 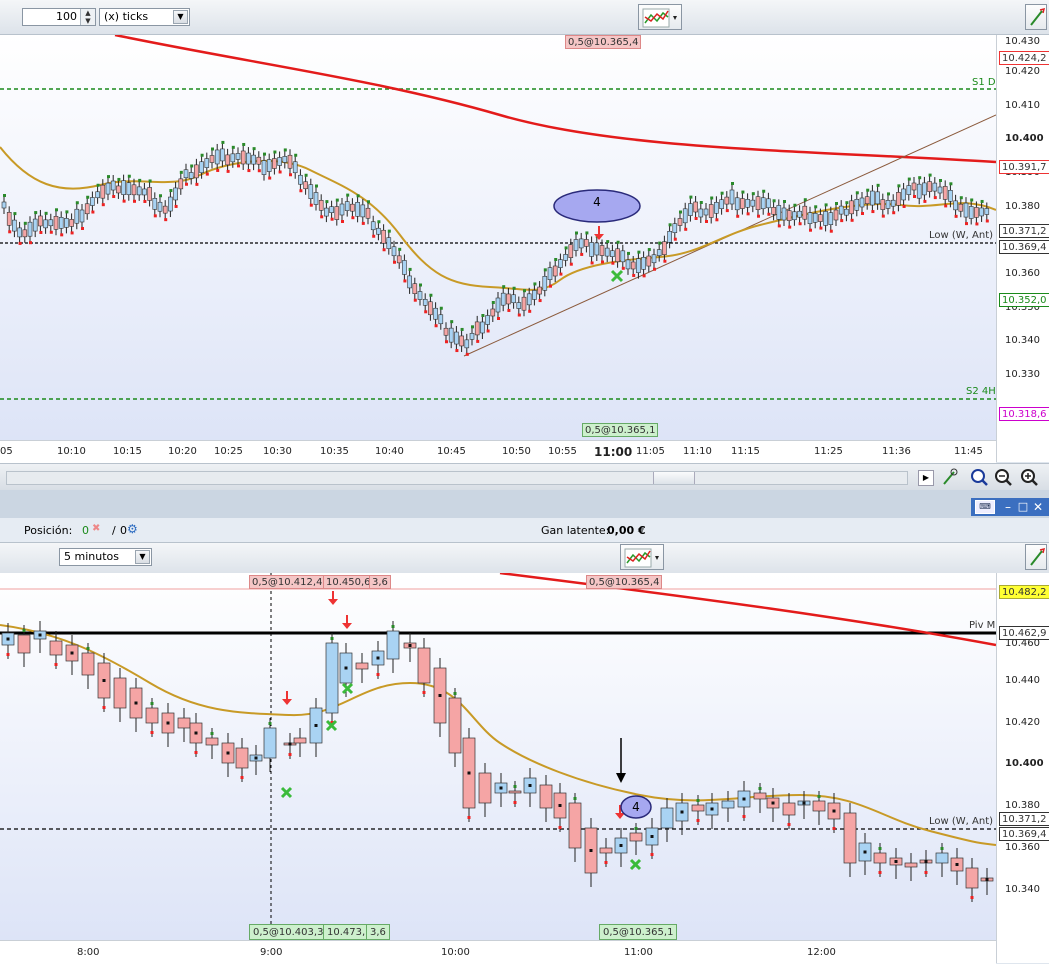 What do you see at coordinates (926, 478) in the screenshot?
I see `scroll-right-icon: ▶` at bounding box center [926, 478].